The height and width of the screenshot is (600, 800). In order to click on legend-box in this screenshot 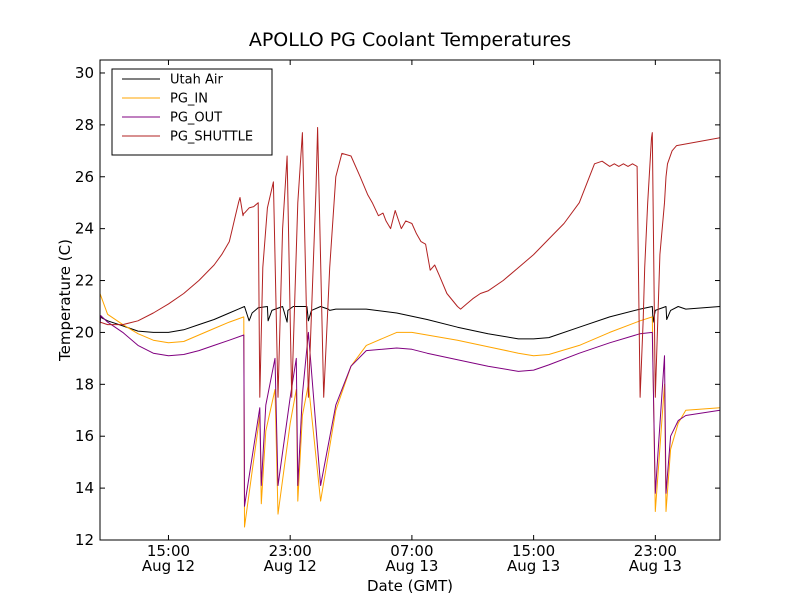, I will do `click(192, 112)`.